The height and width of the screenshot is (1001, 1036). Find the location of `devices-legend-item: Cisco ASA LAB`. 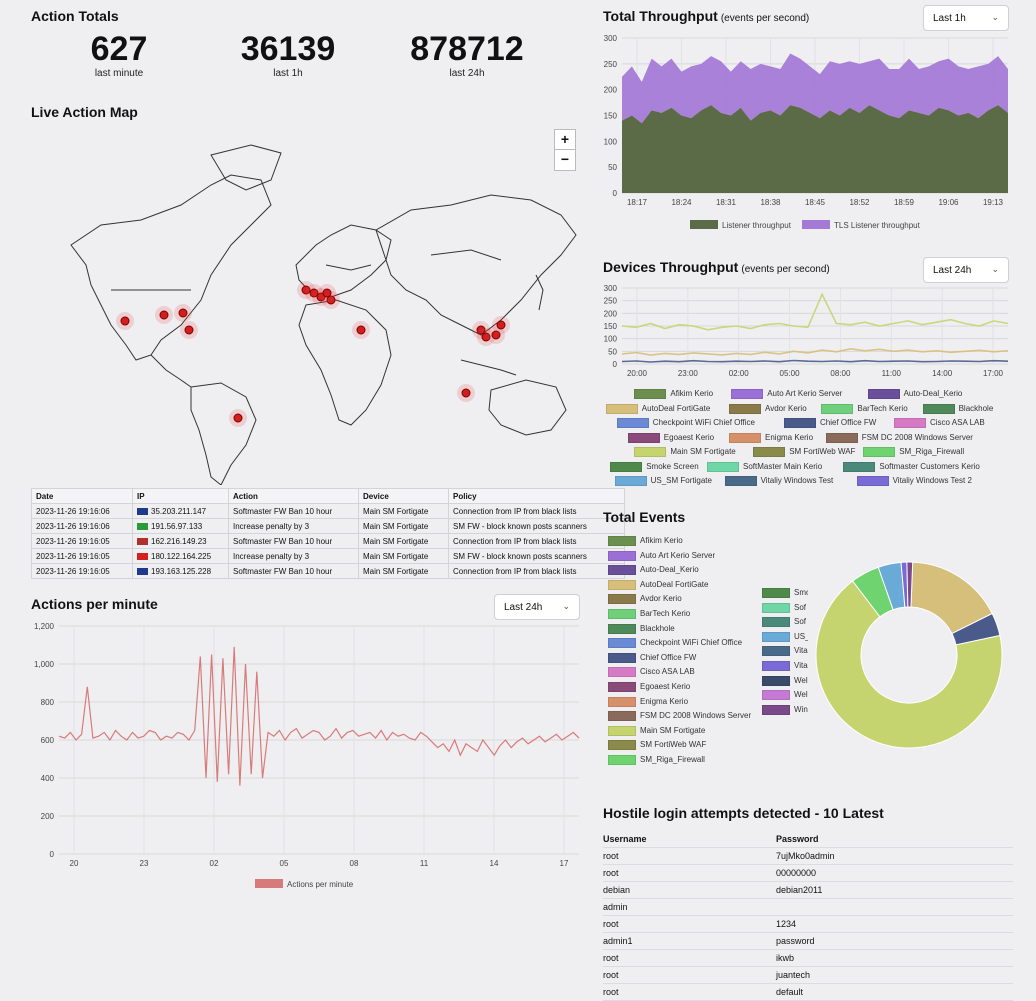

devices-legend-item: Cisco ASA LAB is located at coordinates (939, 423).